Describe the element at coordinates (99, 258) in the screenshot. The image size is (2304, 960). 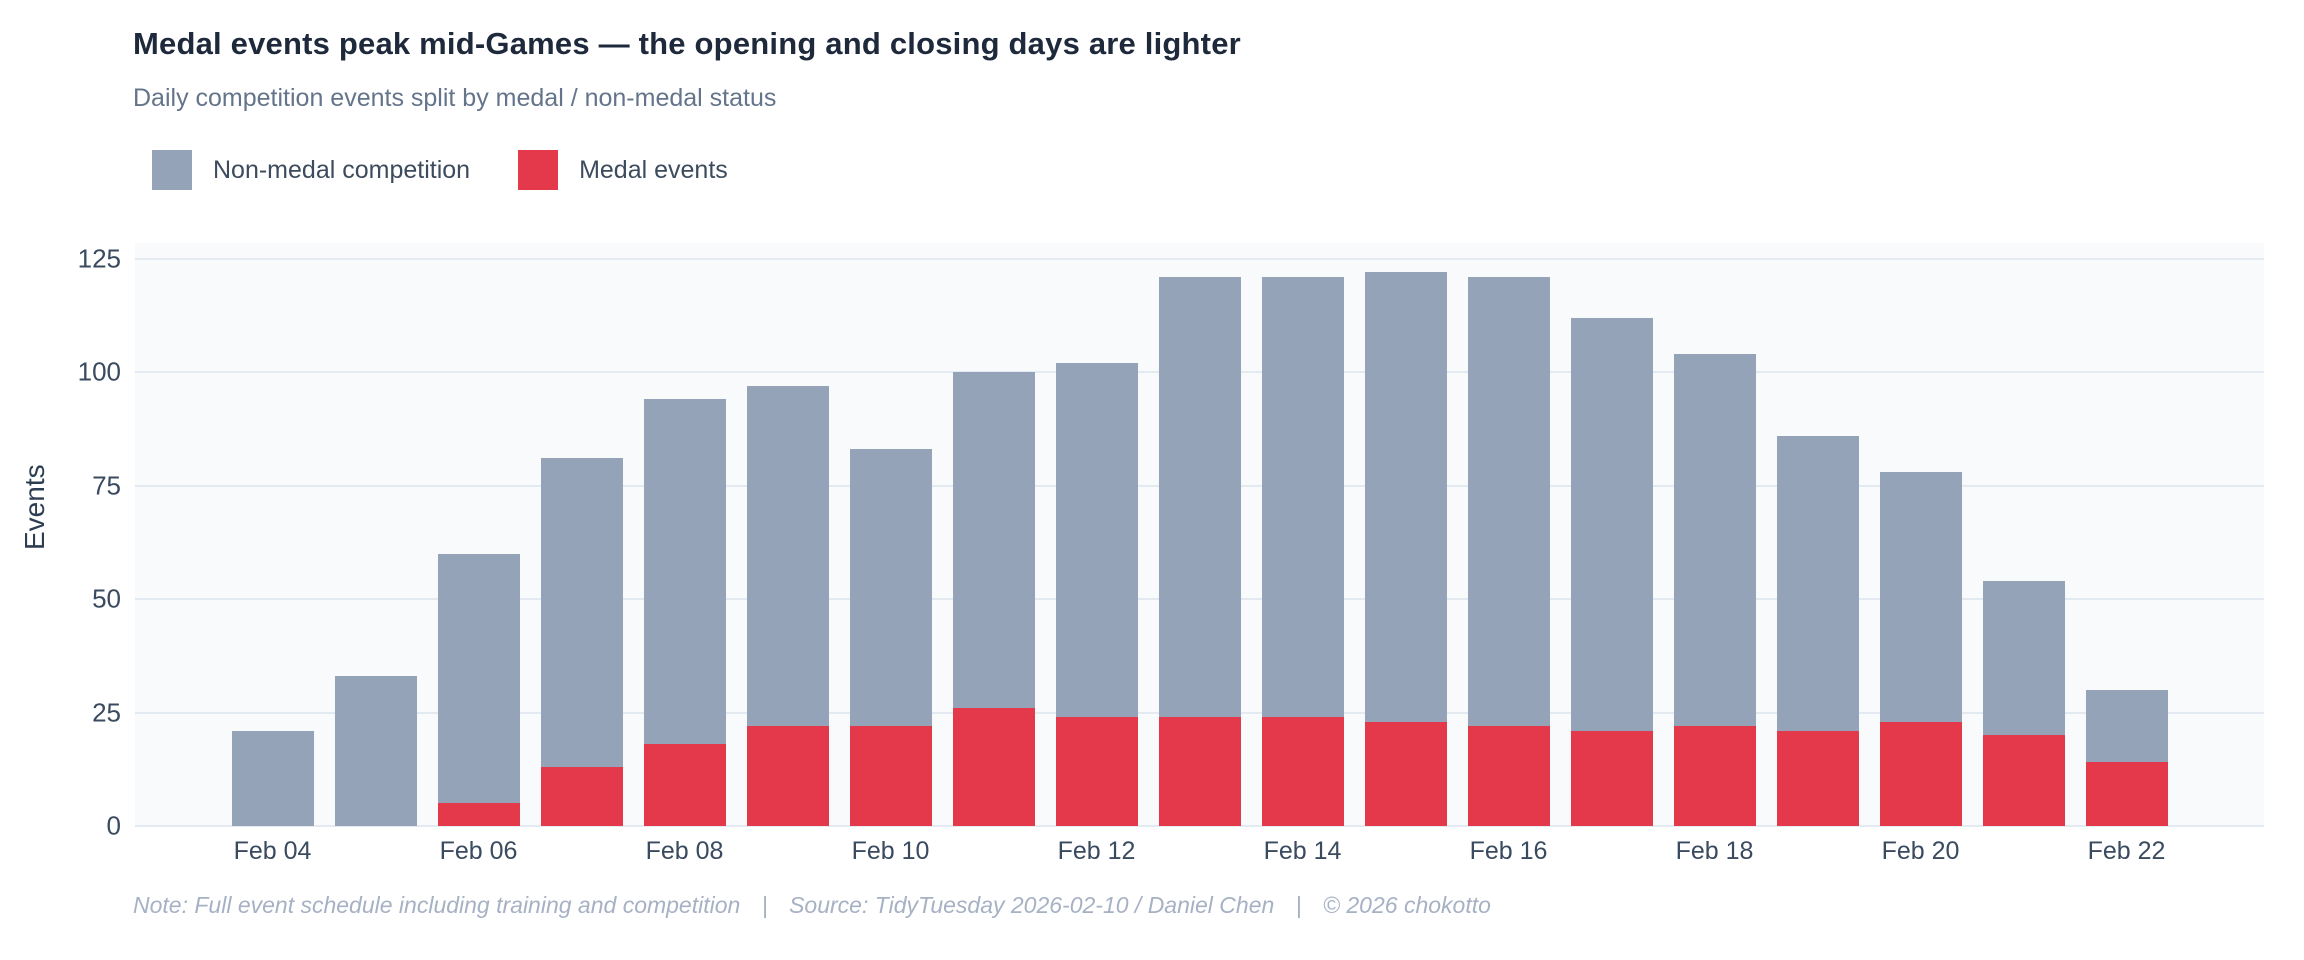
I see `y-tick-label: 125` at that location.